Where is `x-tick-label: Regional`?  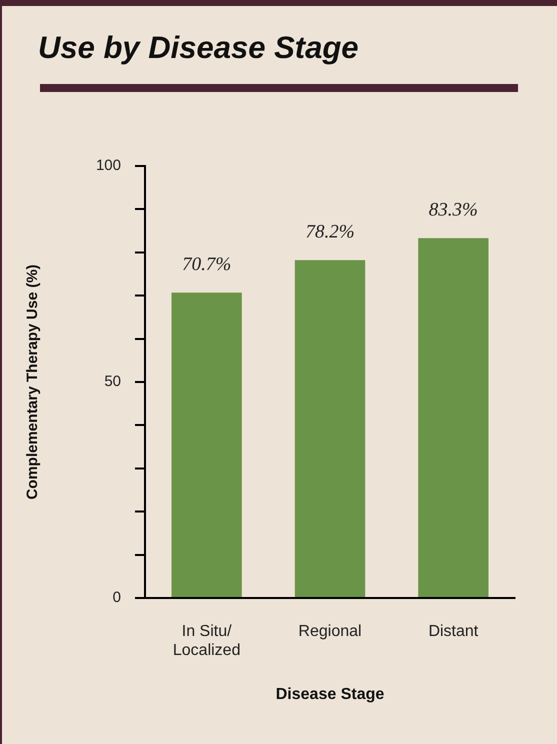 x-tick-label: Regional is located at coordinates (330, 631).